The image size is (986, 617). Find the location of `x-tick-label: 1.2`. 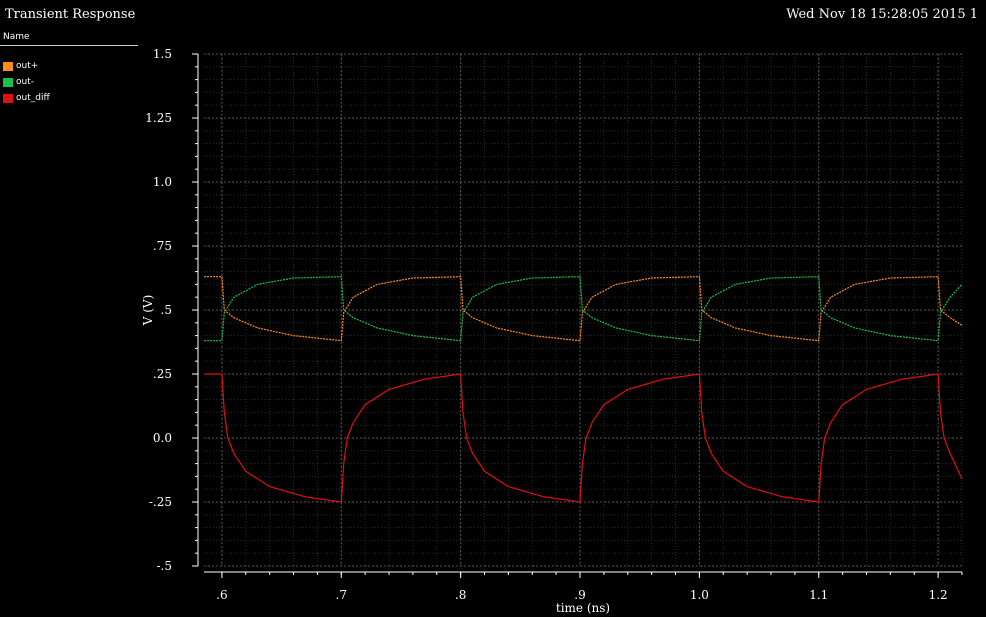

x-tick-label: 1.2 is located at coordinates (938, 595).